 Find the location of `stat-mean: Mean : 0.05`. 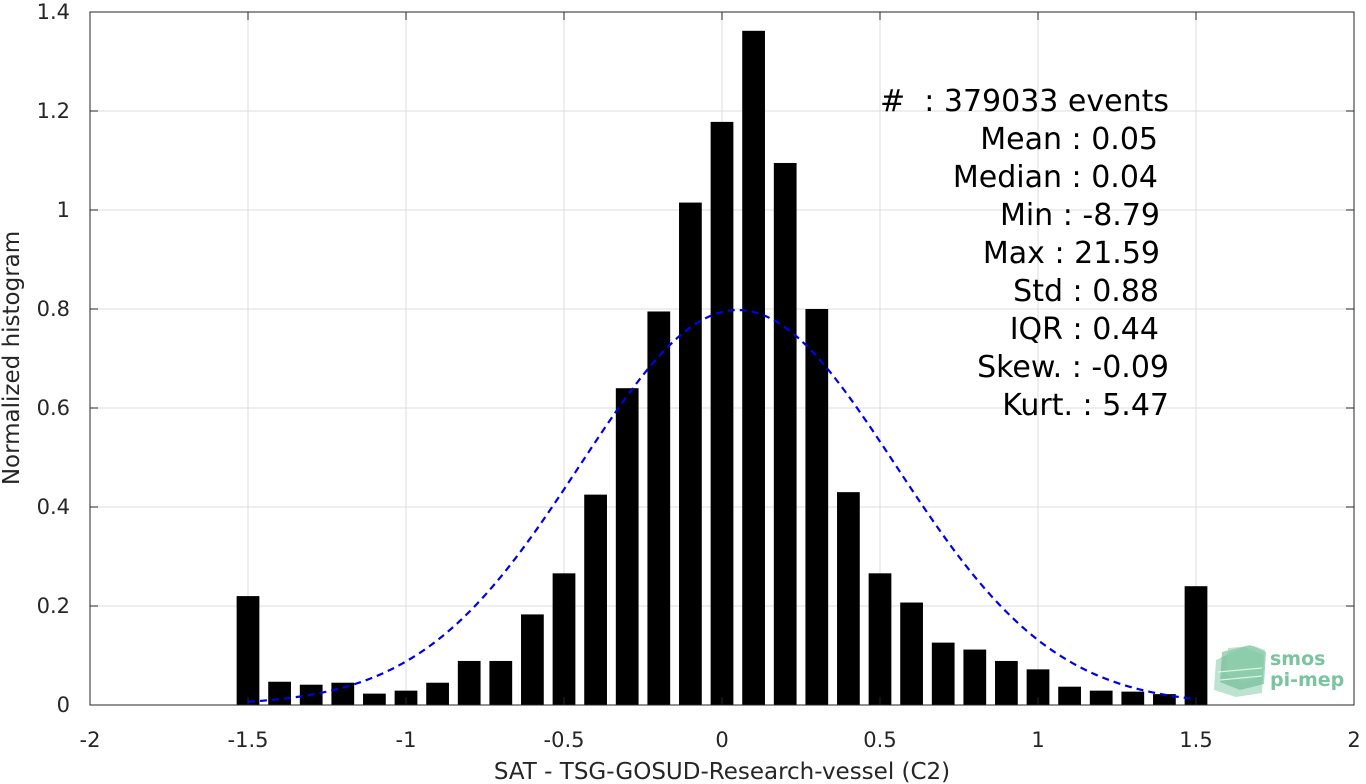

stat-mean: Mean : 0.05 is located at coordinates (1069, 139).